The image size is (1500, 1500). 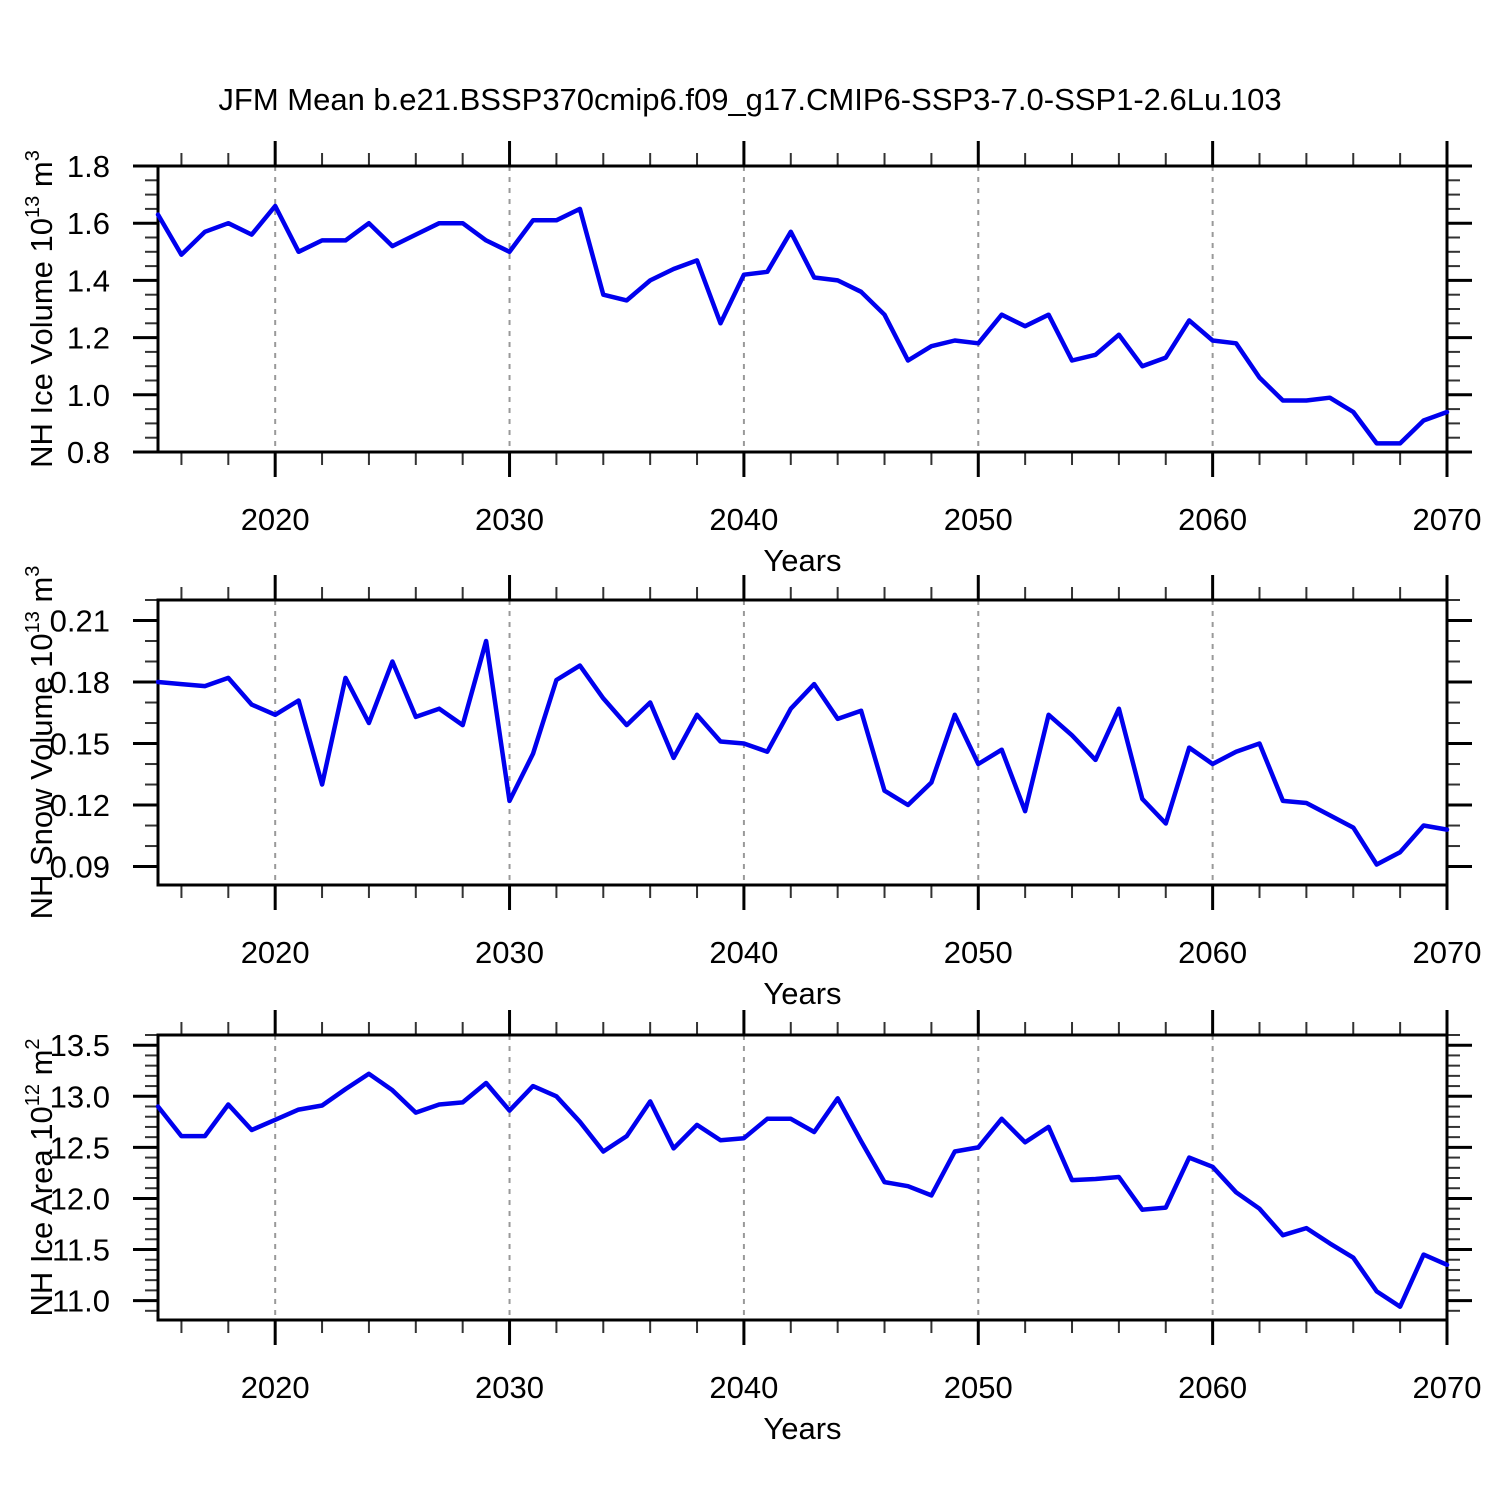 What do you see at coordinates (88, 395) in the screenshot?
I see `y-tick-label: 1.0` at bounding box center [88, 395].